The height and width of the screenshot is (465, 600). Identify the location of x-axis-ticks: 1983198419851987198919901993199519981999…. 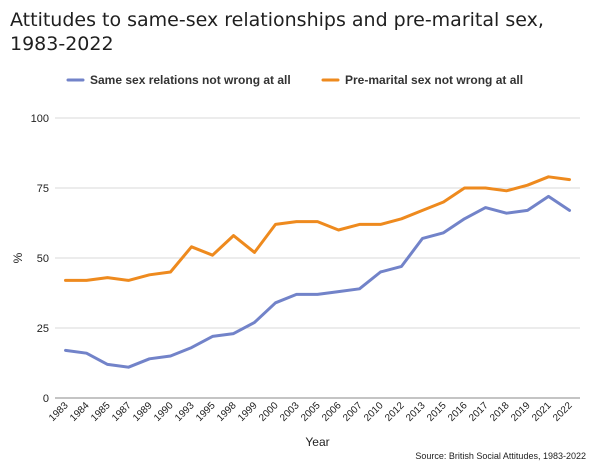
(311, 412).